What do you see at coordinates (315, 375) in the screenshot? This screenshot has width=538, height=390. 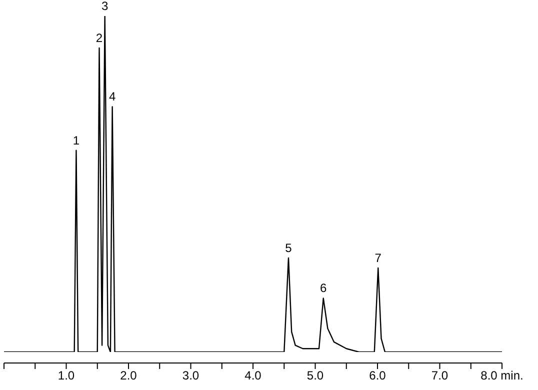 I see `x-tick-label: 5.0` at bounding box center [315, 375].